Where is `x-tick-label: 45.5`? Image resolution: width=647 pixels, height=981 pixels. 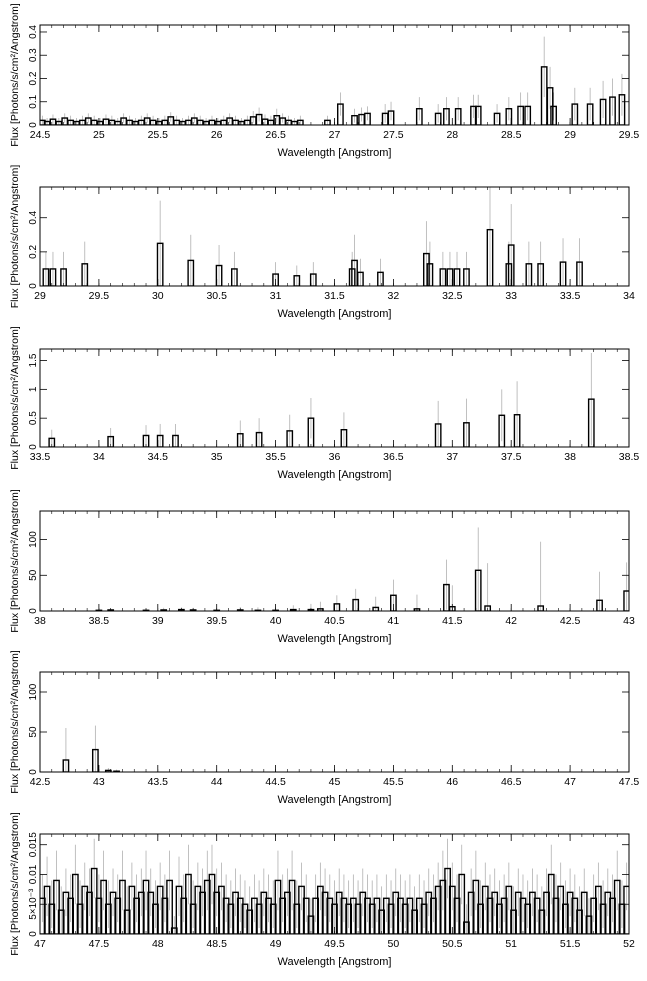
x-tick-label: 45.5 is located at coordinates (393, 782).